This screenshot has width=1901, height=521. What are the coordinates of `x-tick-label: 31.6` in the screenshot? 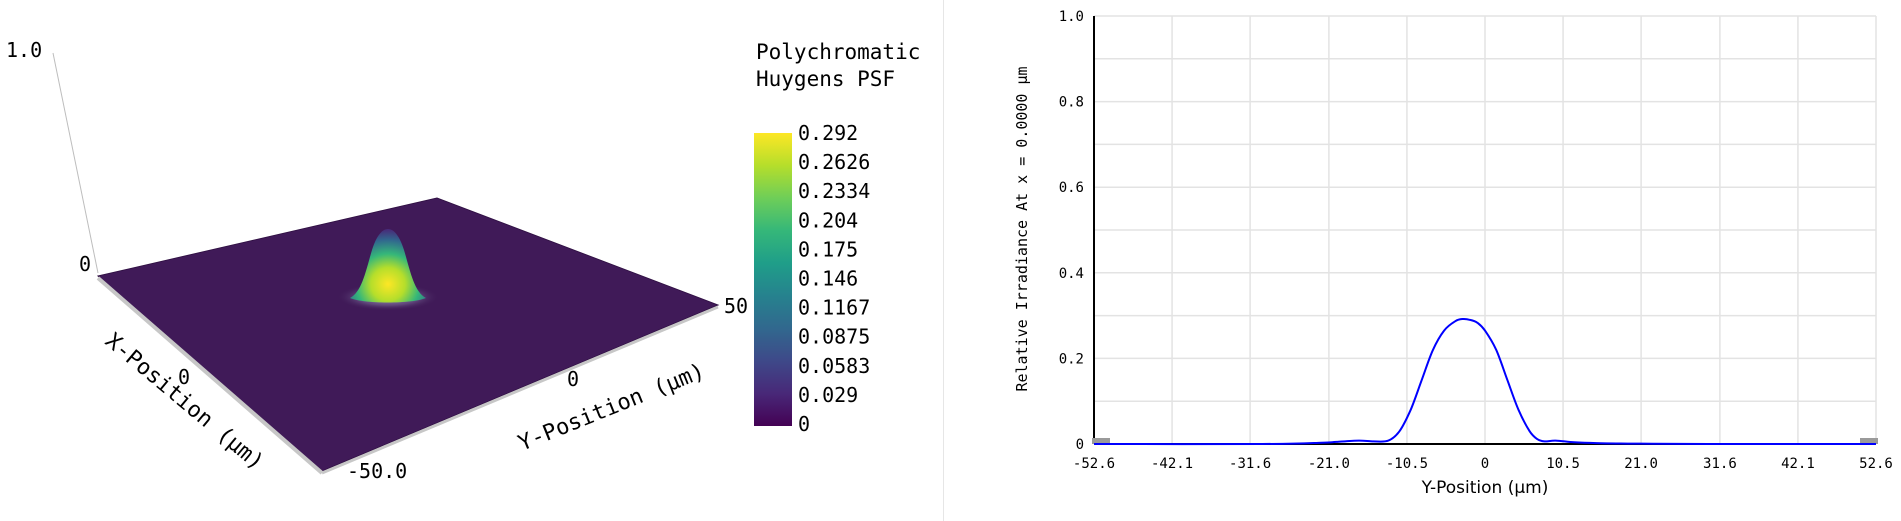 It's located at (1720, 464).